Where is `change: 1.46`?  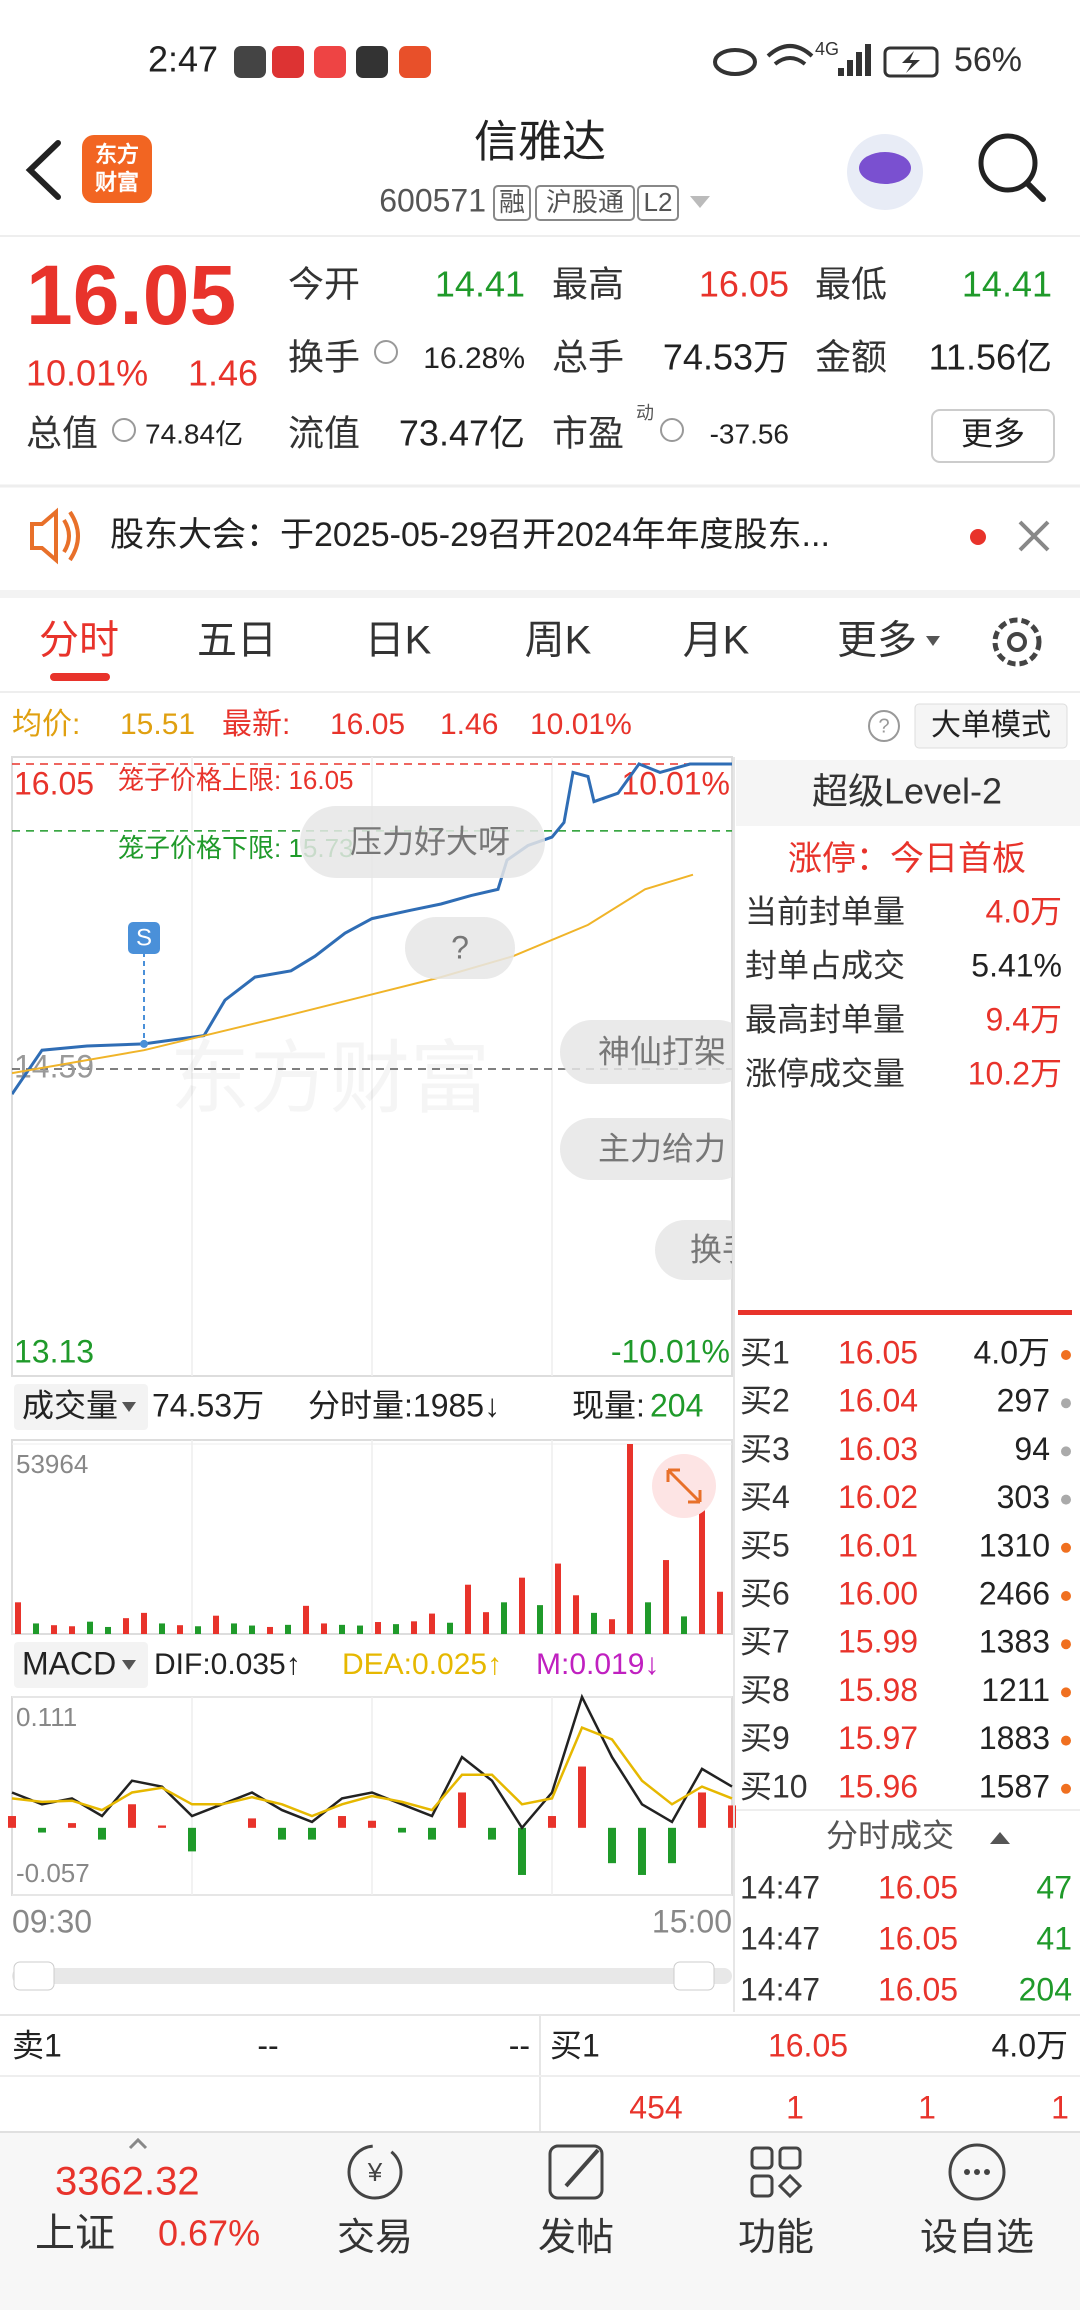
change: 1.46 is located at coordinates (469, 724).